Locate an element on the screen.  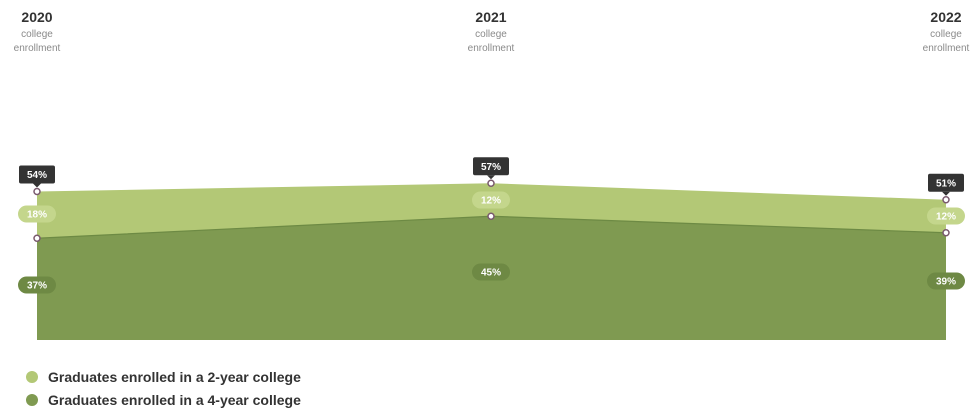
svg-text: 18% is located at coordinates (37, 215).